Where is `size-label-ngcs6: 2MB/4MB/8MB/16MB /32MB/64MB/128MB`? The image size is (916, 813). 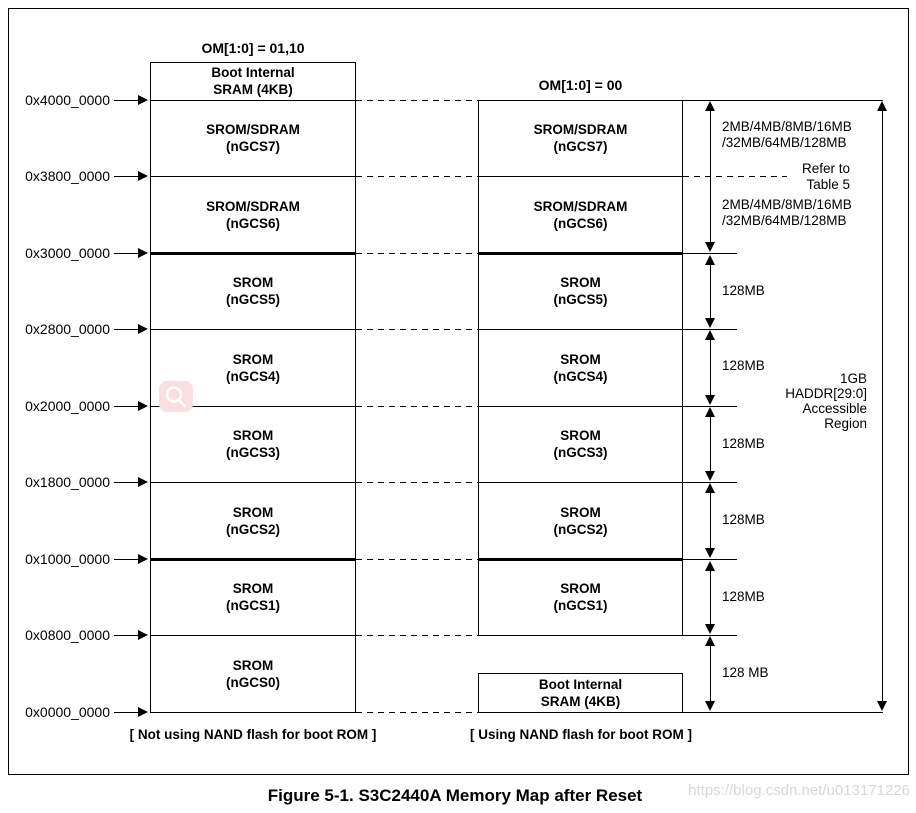 size-label-ngcs6: 2MB/4MB/8MB/16MB /32MB/64MB/128MB is located at coordinates (787, 212).